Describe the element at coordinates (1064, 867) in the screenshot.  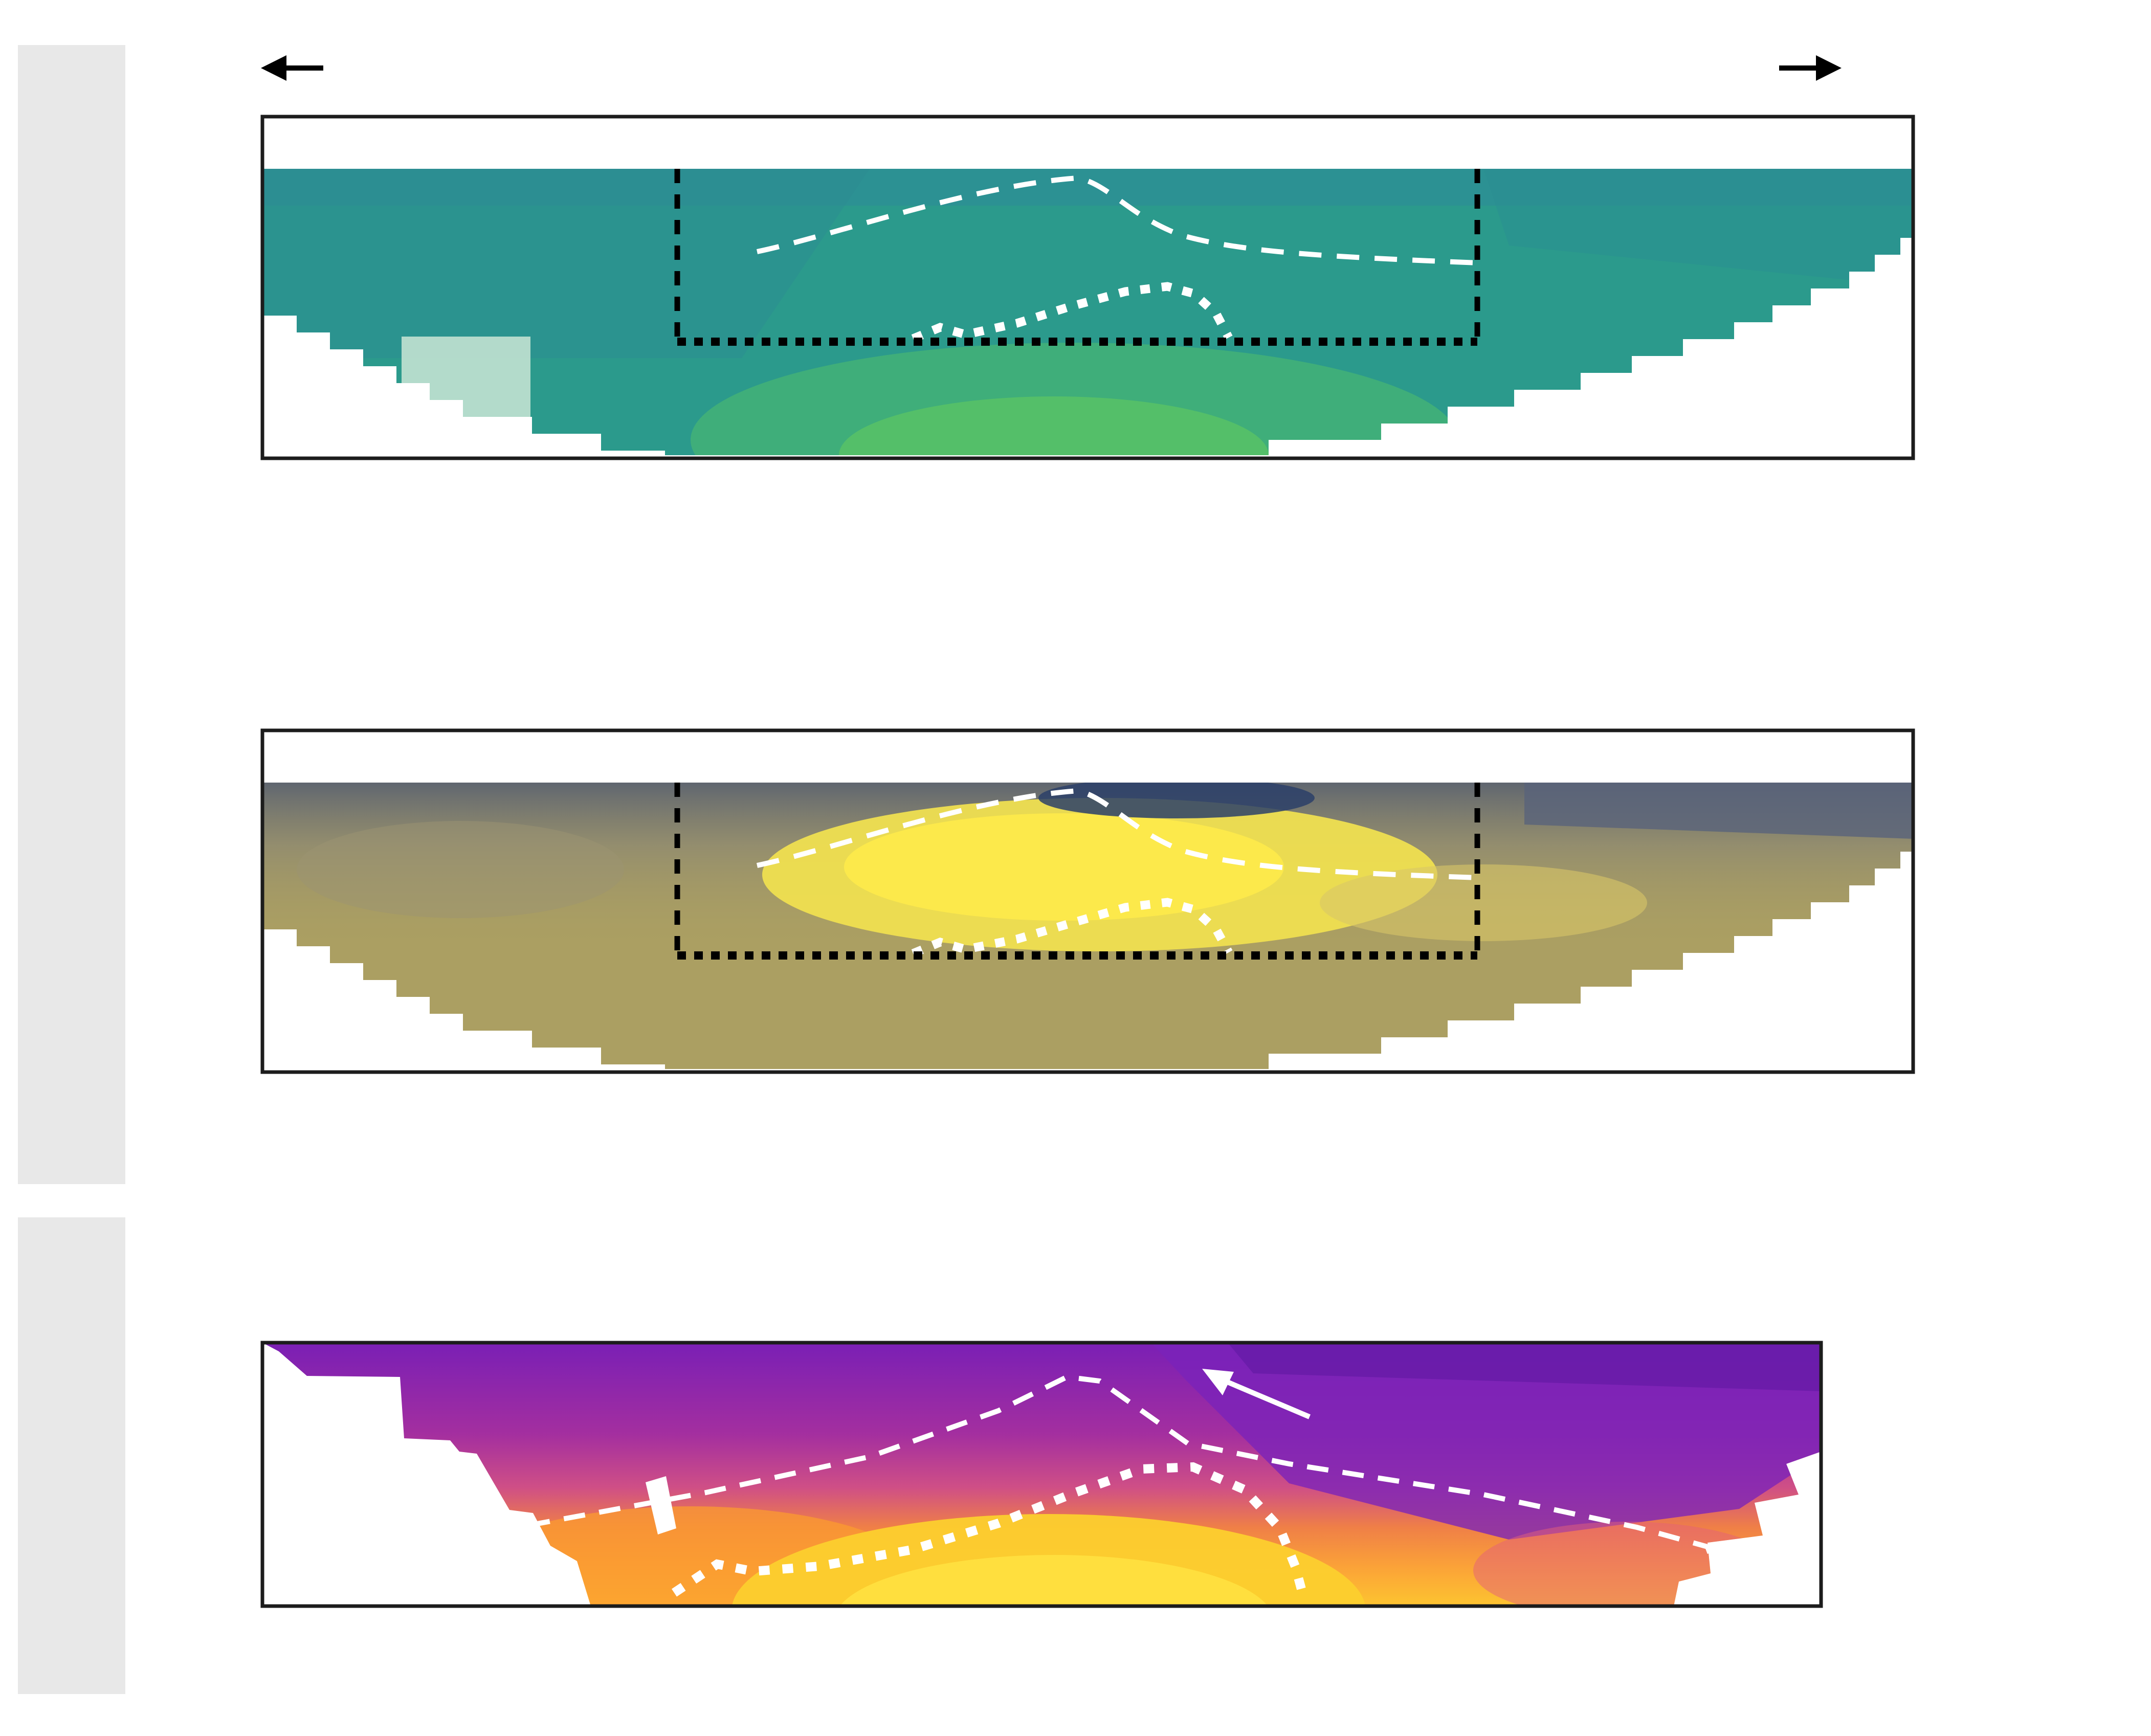
I see `panel-b-yellow-core` at that location.